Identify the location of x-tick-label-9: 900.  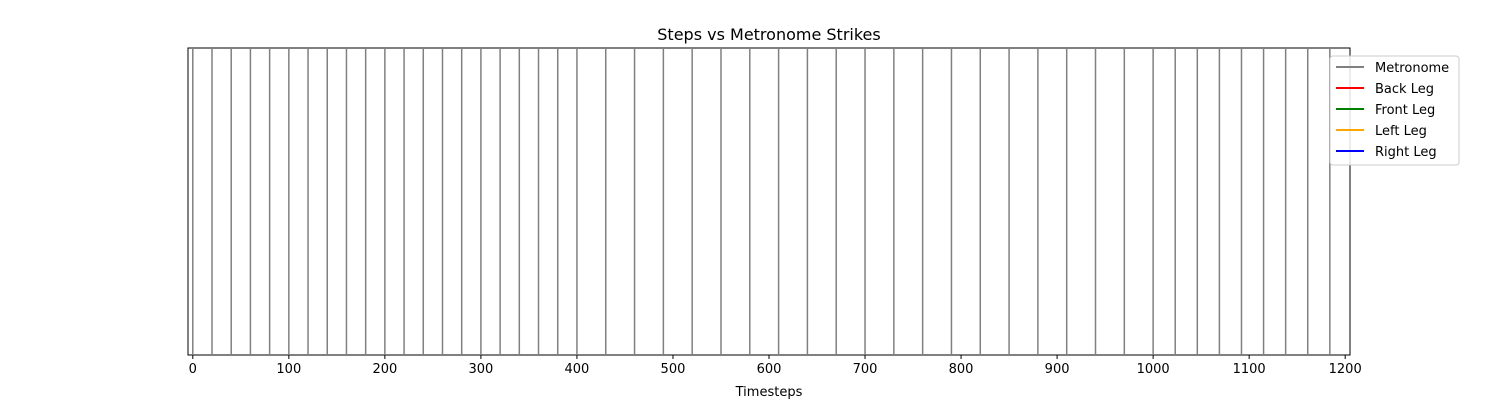
(1057, 369).